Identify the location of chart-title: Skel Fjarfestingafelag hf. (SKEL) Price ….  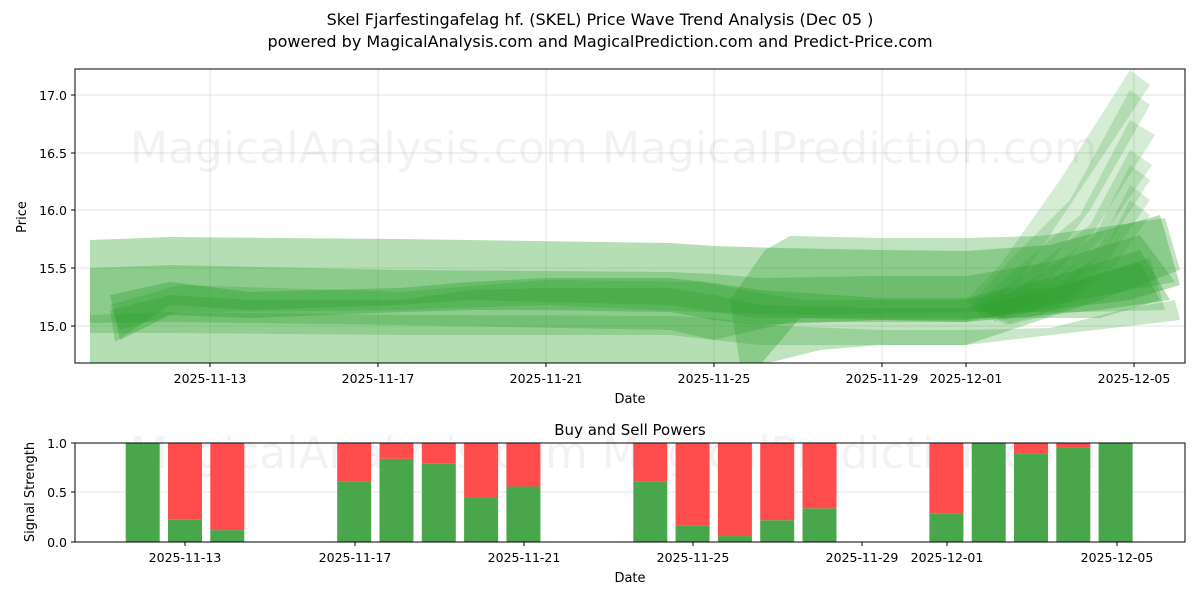
(600, 19).